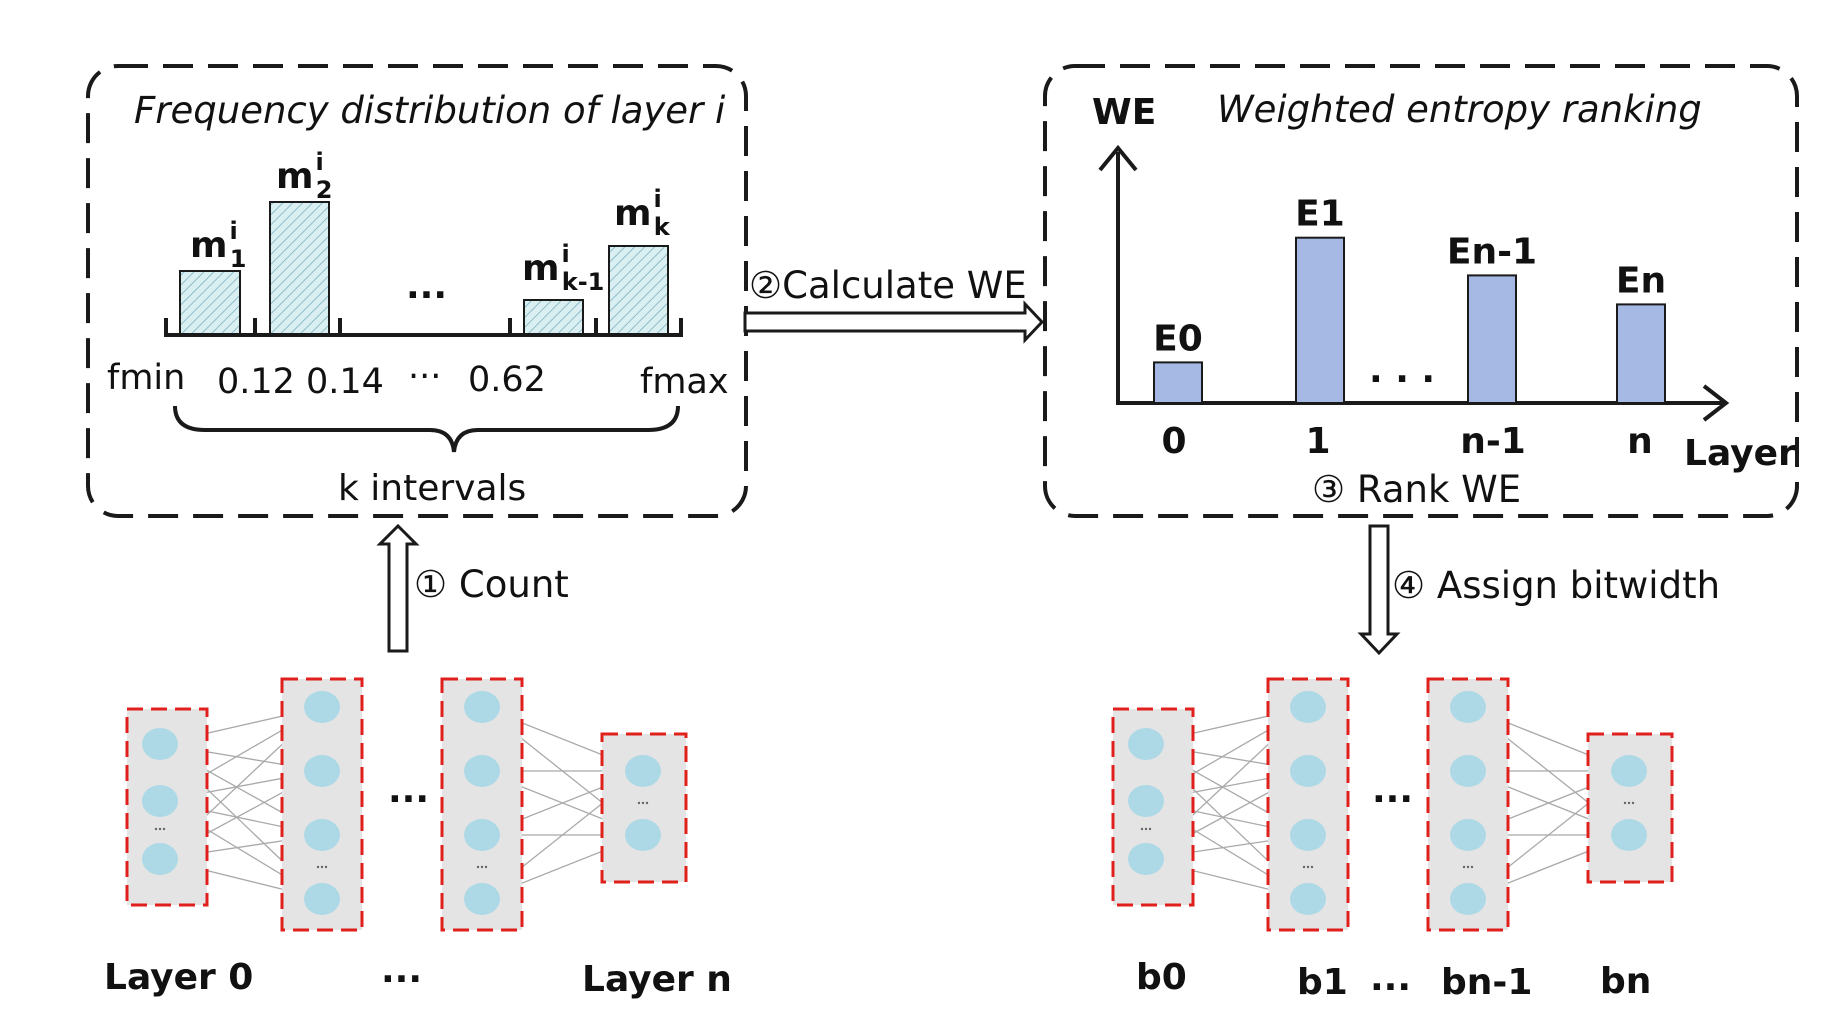 This screenshot has width=1834, height=1024. Describe the element at coordinates (426, 429) in the screenshot. I see `interval-brace` at that location.